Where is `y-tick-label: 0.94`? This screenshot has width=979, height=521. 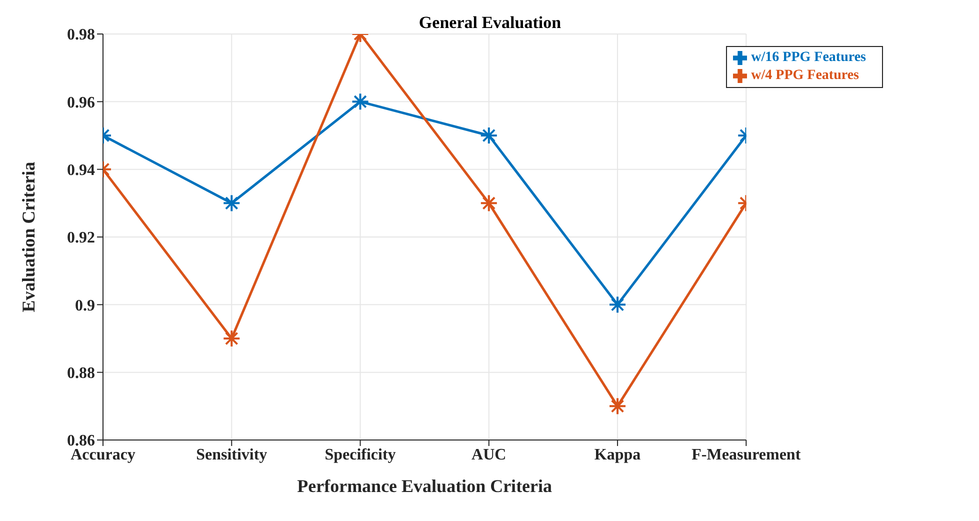 y-tick-label: 0.94 is located at coordinates (81, 171).